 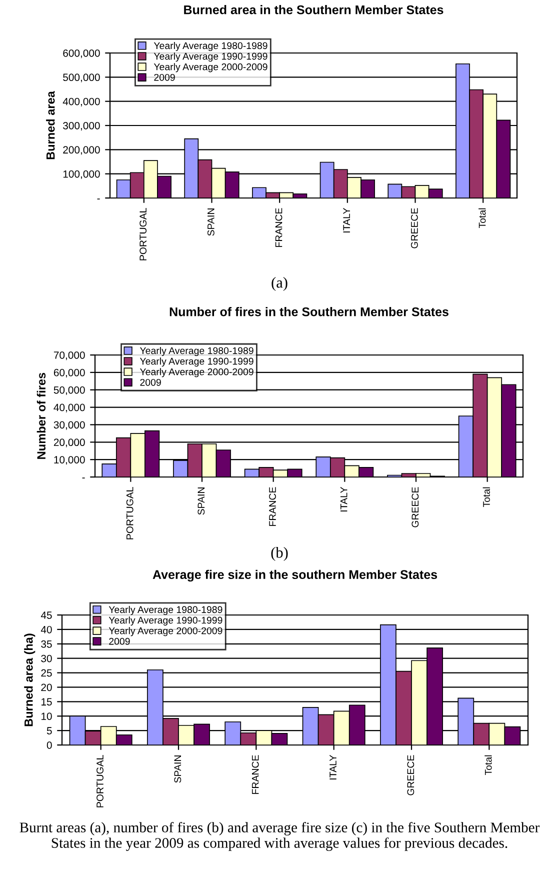 What do you see at coordinates (46, 644) in the screenshot?
I see `y-tick-label: 35` at bounding box center [46, 644].